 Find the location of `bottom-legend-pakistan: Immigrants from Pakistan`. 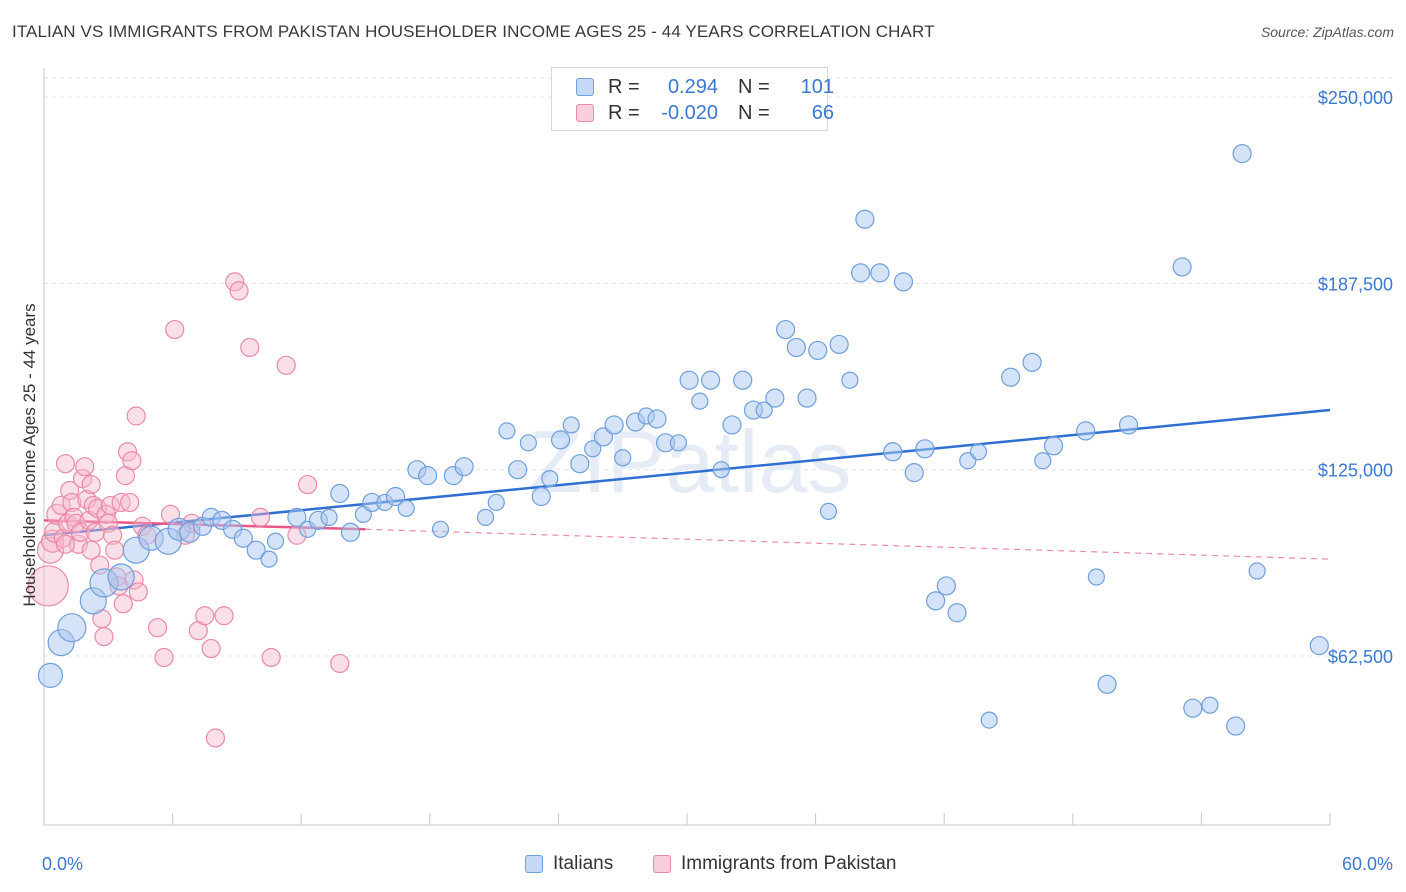

bottom-legend-pakistan: Immigrants from Pakistan is located at coordinates (774, 864).